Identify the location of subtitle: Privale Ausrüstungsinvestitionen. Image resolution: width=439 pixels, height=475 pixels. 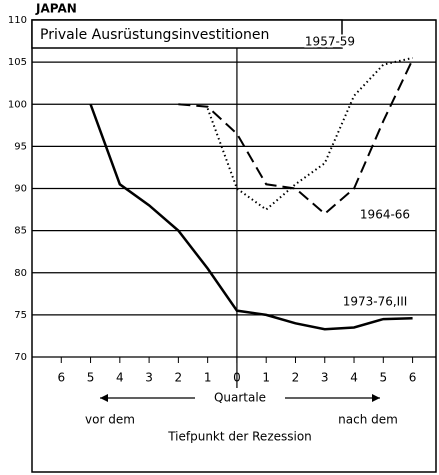
(154, 35).